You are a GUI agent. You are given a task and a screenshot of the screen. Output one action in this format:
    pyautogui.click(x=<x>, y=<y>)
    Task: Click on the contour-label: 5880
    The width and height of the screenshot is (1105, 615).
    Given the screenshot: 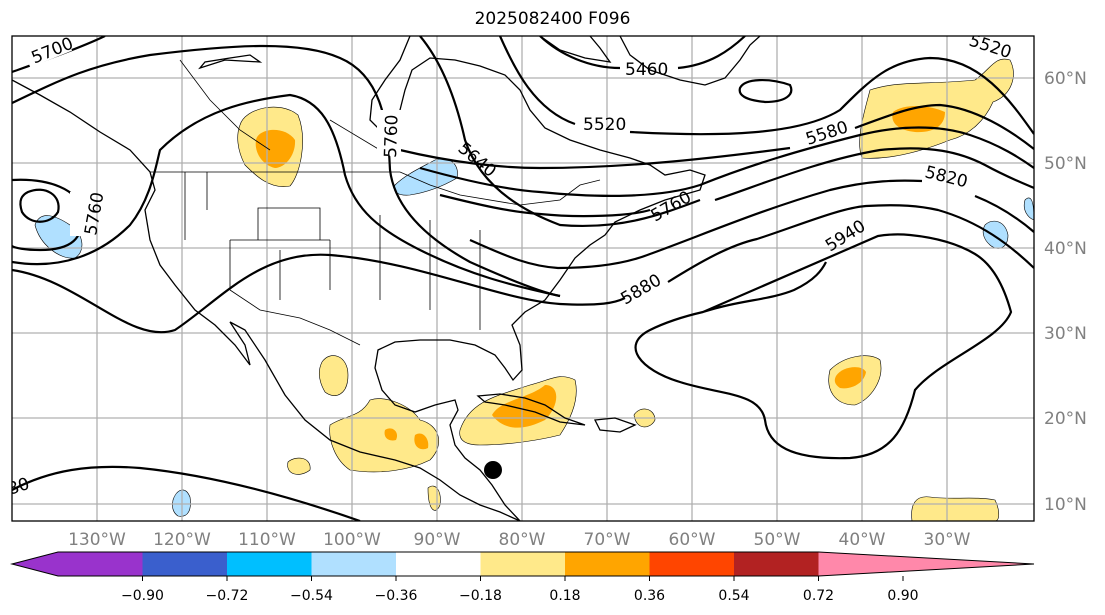 What is the action you would take?
    pyautogui.click(x=641, y=289)
    